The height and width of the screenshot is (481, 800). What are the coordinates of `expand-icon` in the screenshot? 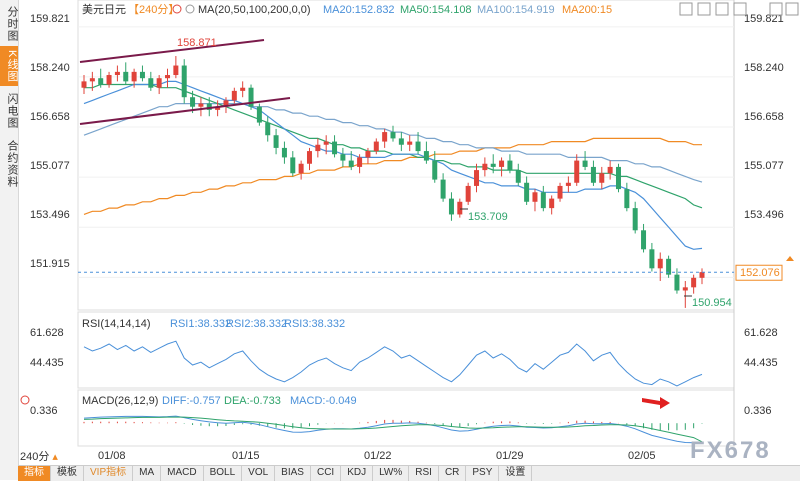 It's located at (776, 9).